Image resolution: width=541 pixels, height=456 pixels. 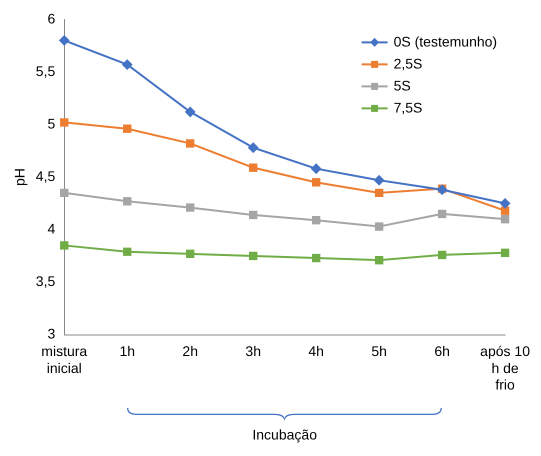 I want to click on y-tick-label: 5,5, so click(x=46, y=70).